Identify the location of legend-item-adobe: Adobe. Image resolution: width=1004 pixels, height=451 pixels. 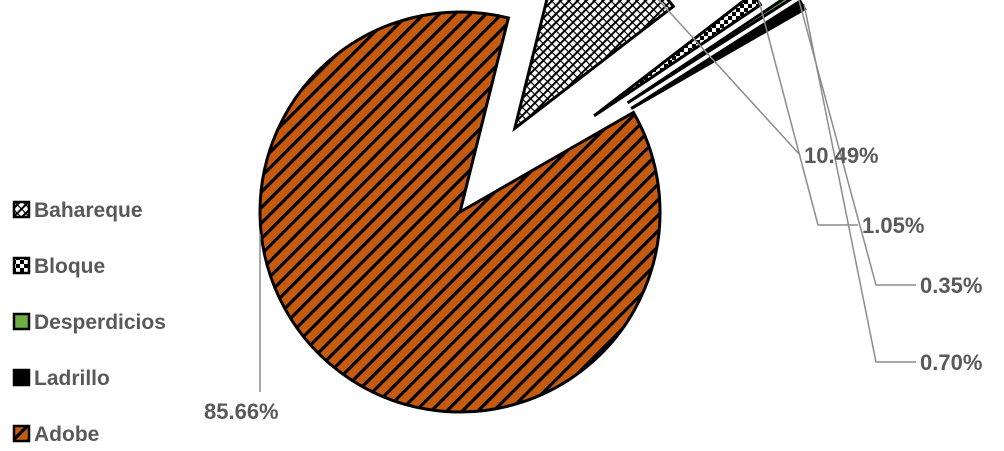
(56, 434).